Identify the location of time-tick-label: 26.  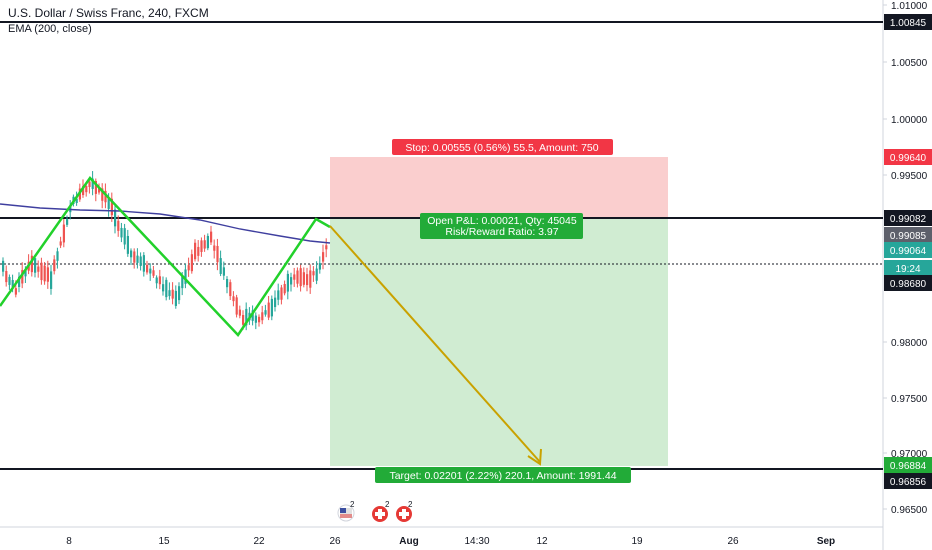
(733, 541).